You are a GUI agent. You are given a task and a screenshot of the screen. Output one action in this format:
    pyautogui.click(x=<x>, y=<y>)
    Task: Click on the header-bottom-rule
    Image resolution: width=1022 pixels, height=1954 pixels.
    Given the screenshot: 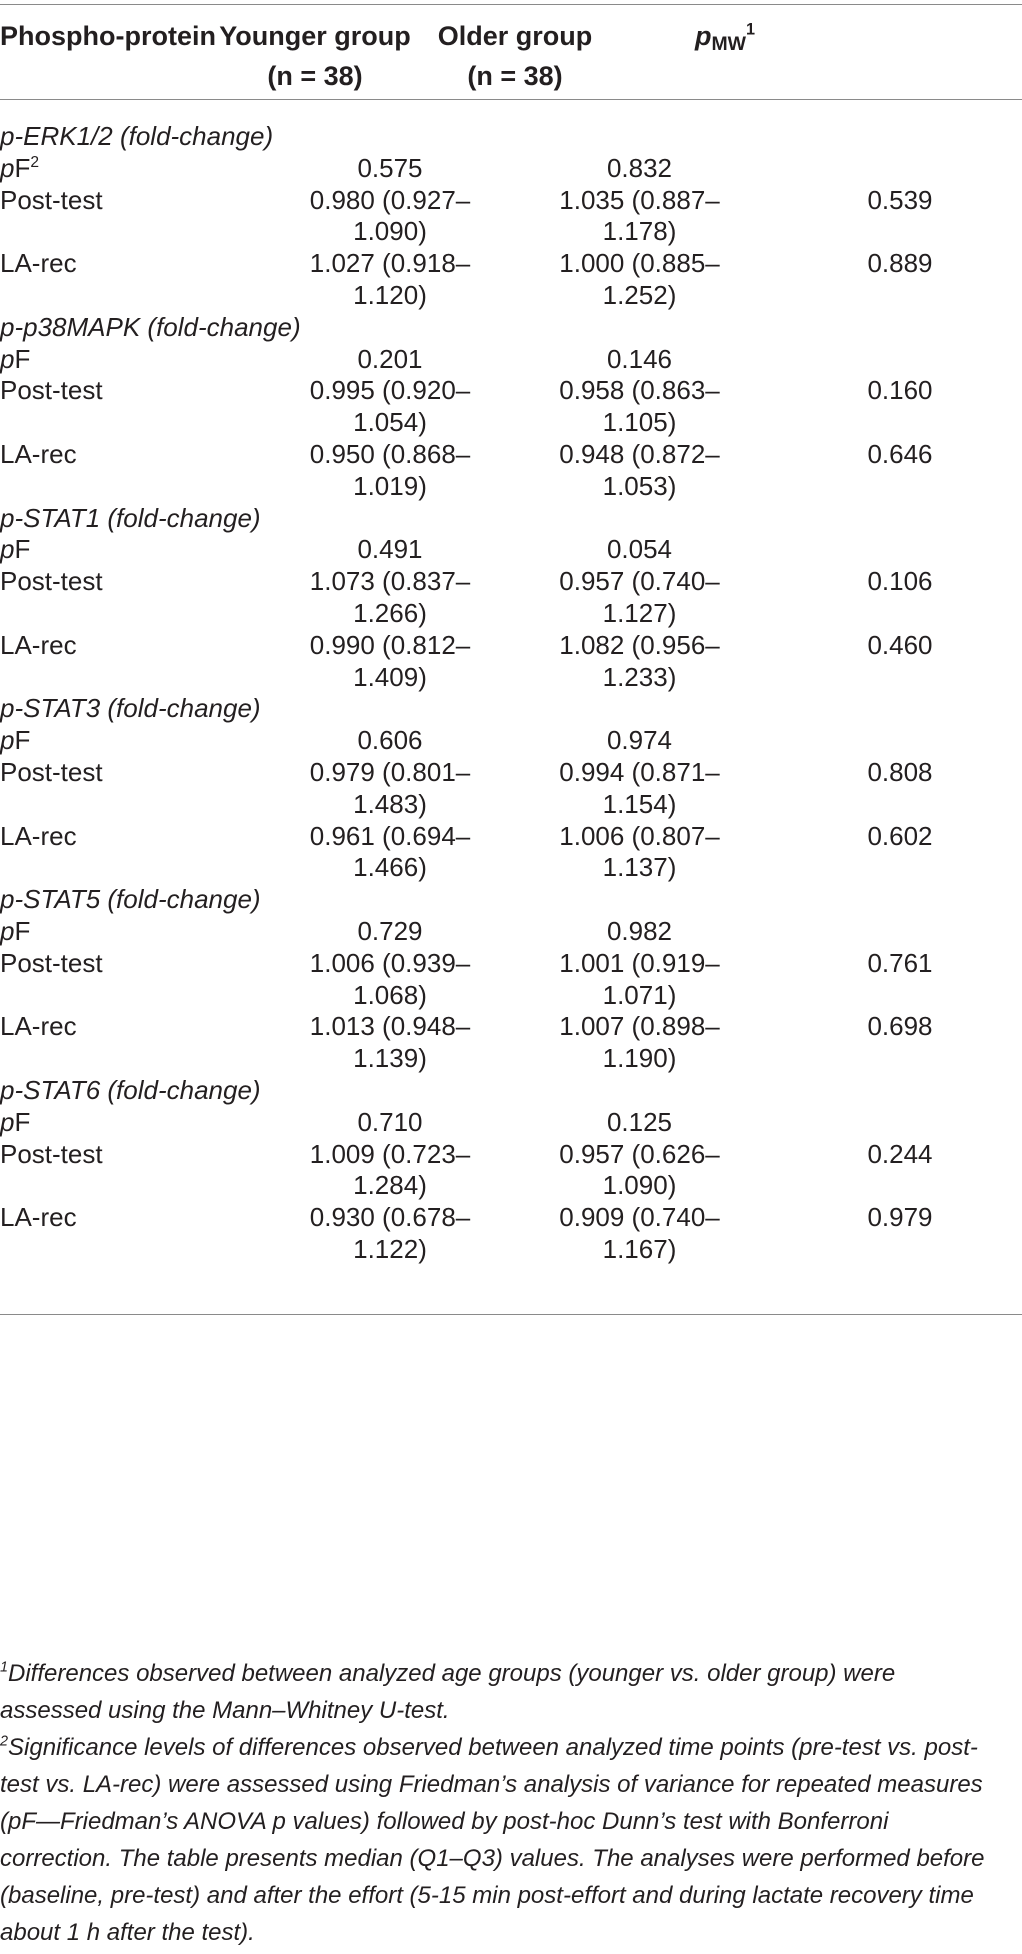 What is the action you would take?
    pyautogui.click(x=511, y=99)
    